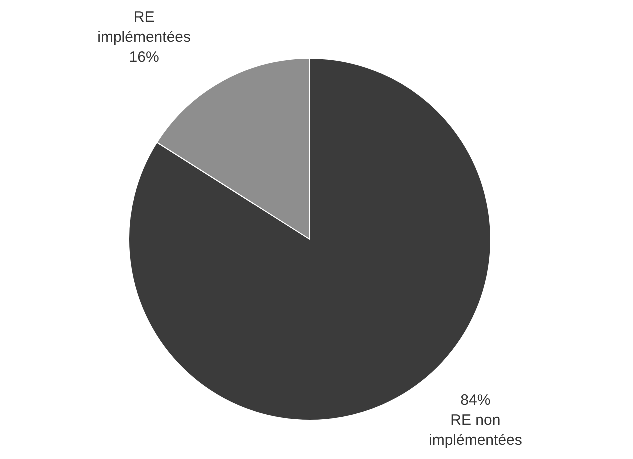 The width and height of the screenshot is (633, 459). What do you see at coordinates (475, 431) in the screenshot?
I see `slice-label: RE non implémentées` at bounding box center [475, 431].